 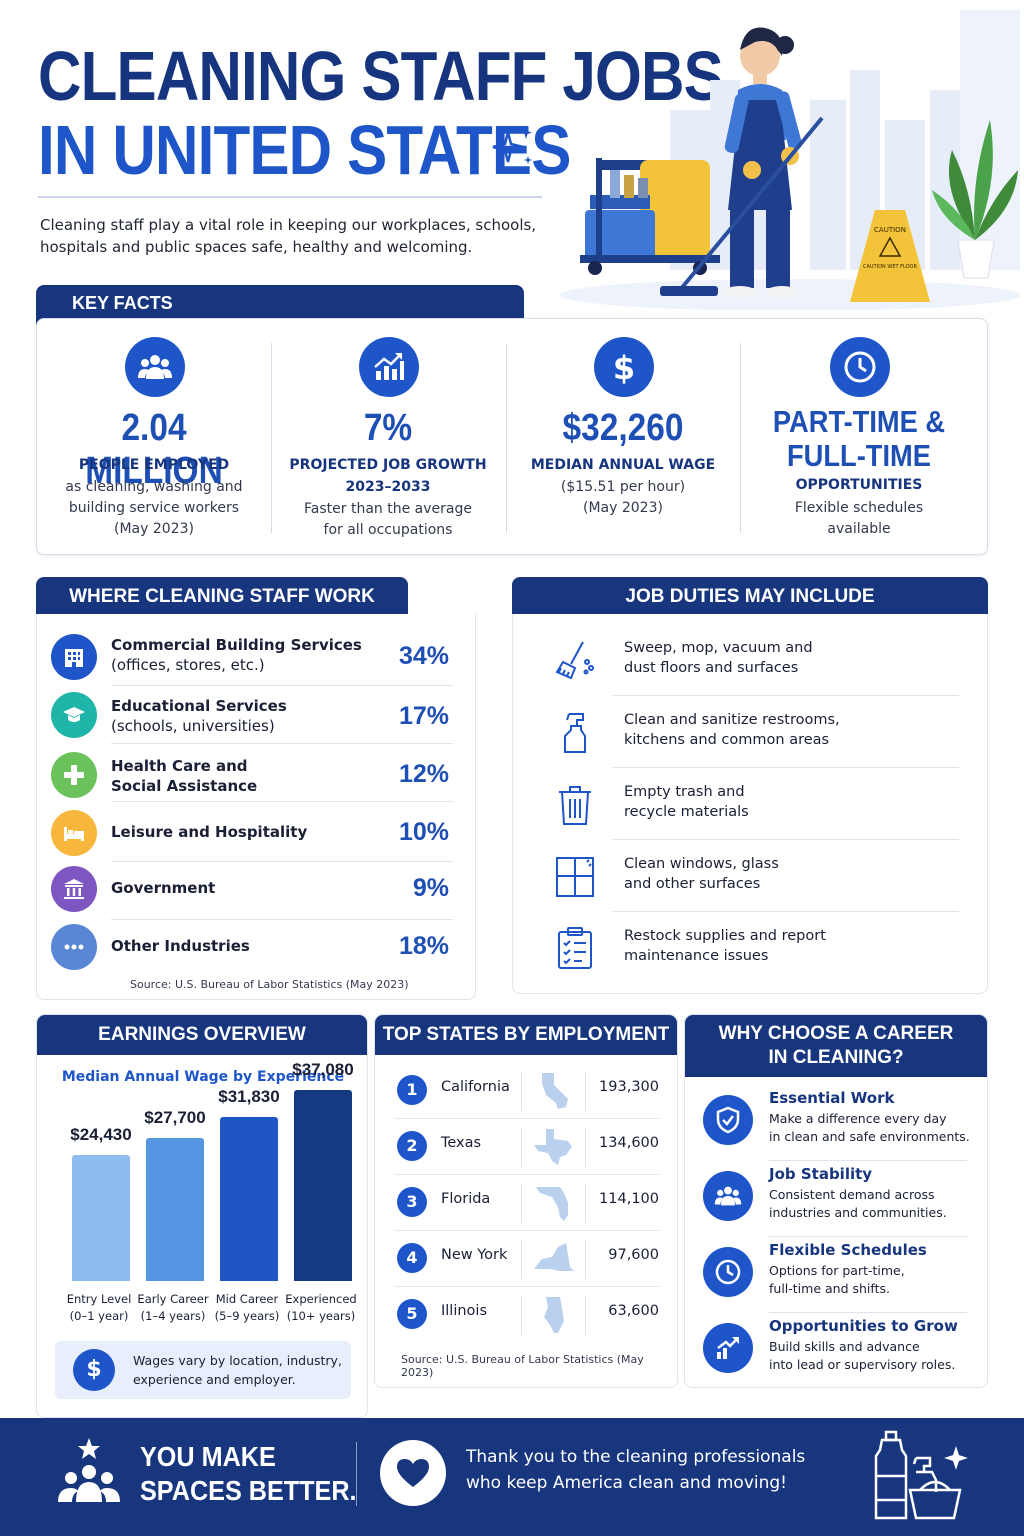 What do you see at coordinates (184, 786) in the screenshot?
I see `industry-name-cont: Social Assistance` at bounding box center [184, 786].